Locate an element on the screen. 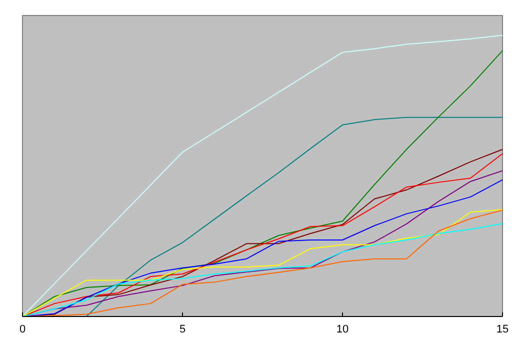 The image size is (526, 340). x-tick-label: 5 is located at coordinates (182, 330).